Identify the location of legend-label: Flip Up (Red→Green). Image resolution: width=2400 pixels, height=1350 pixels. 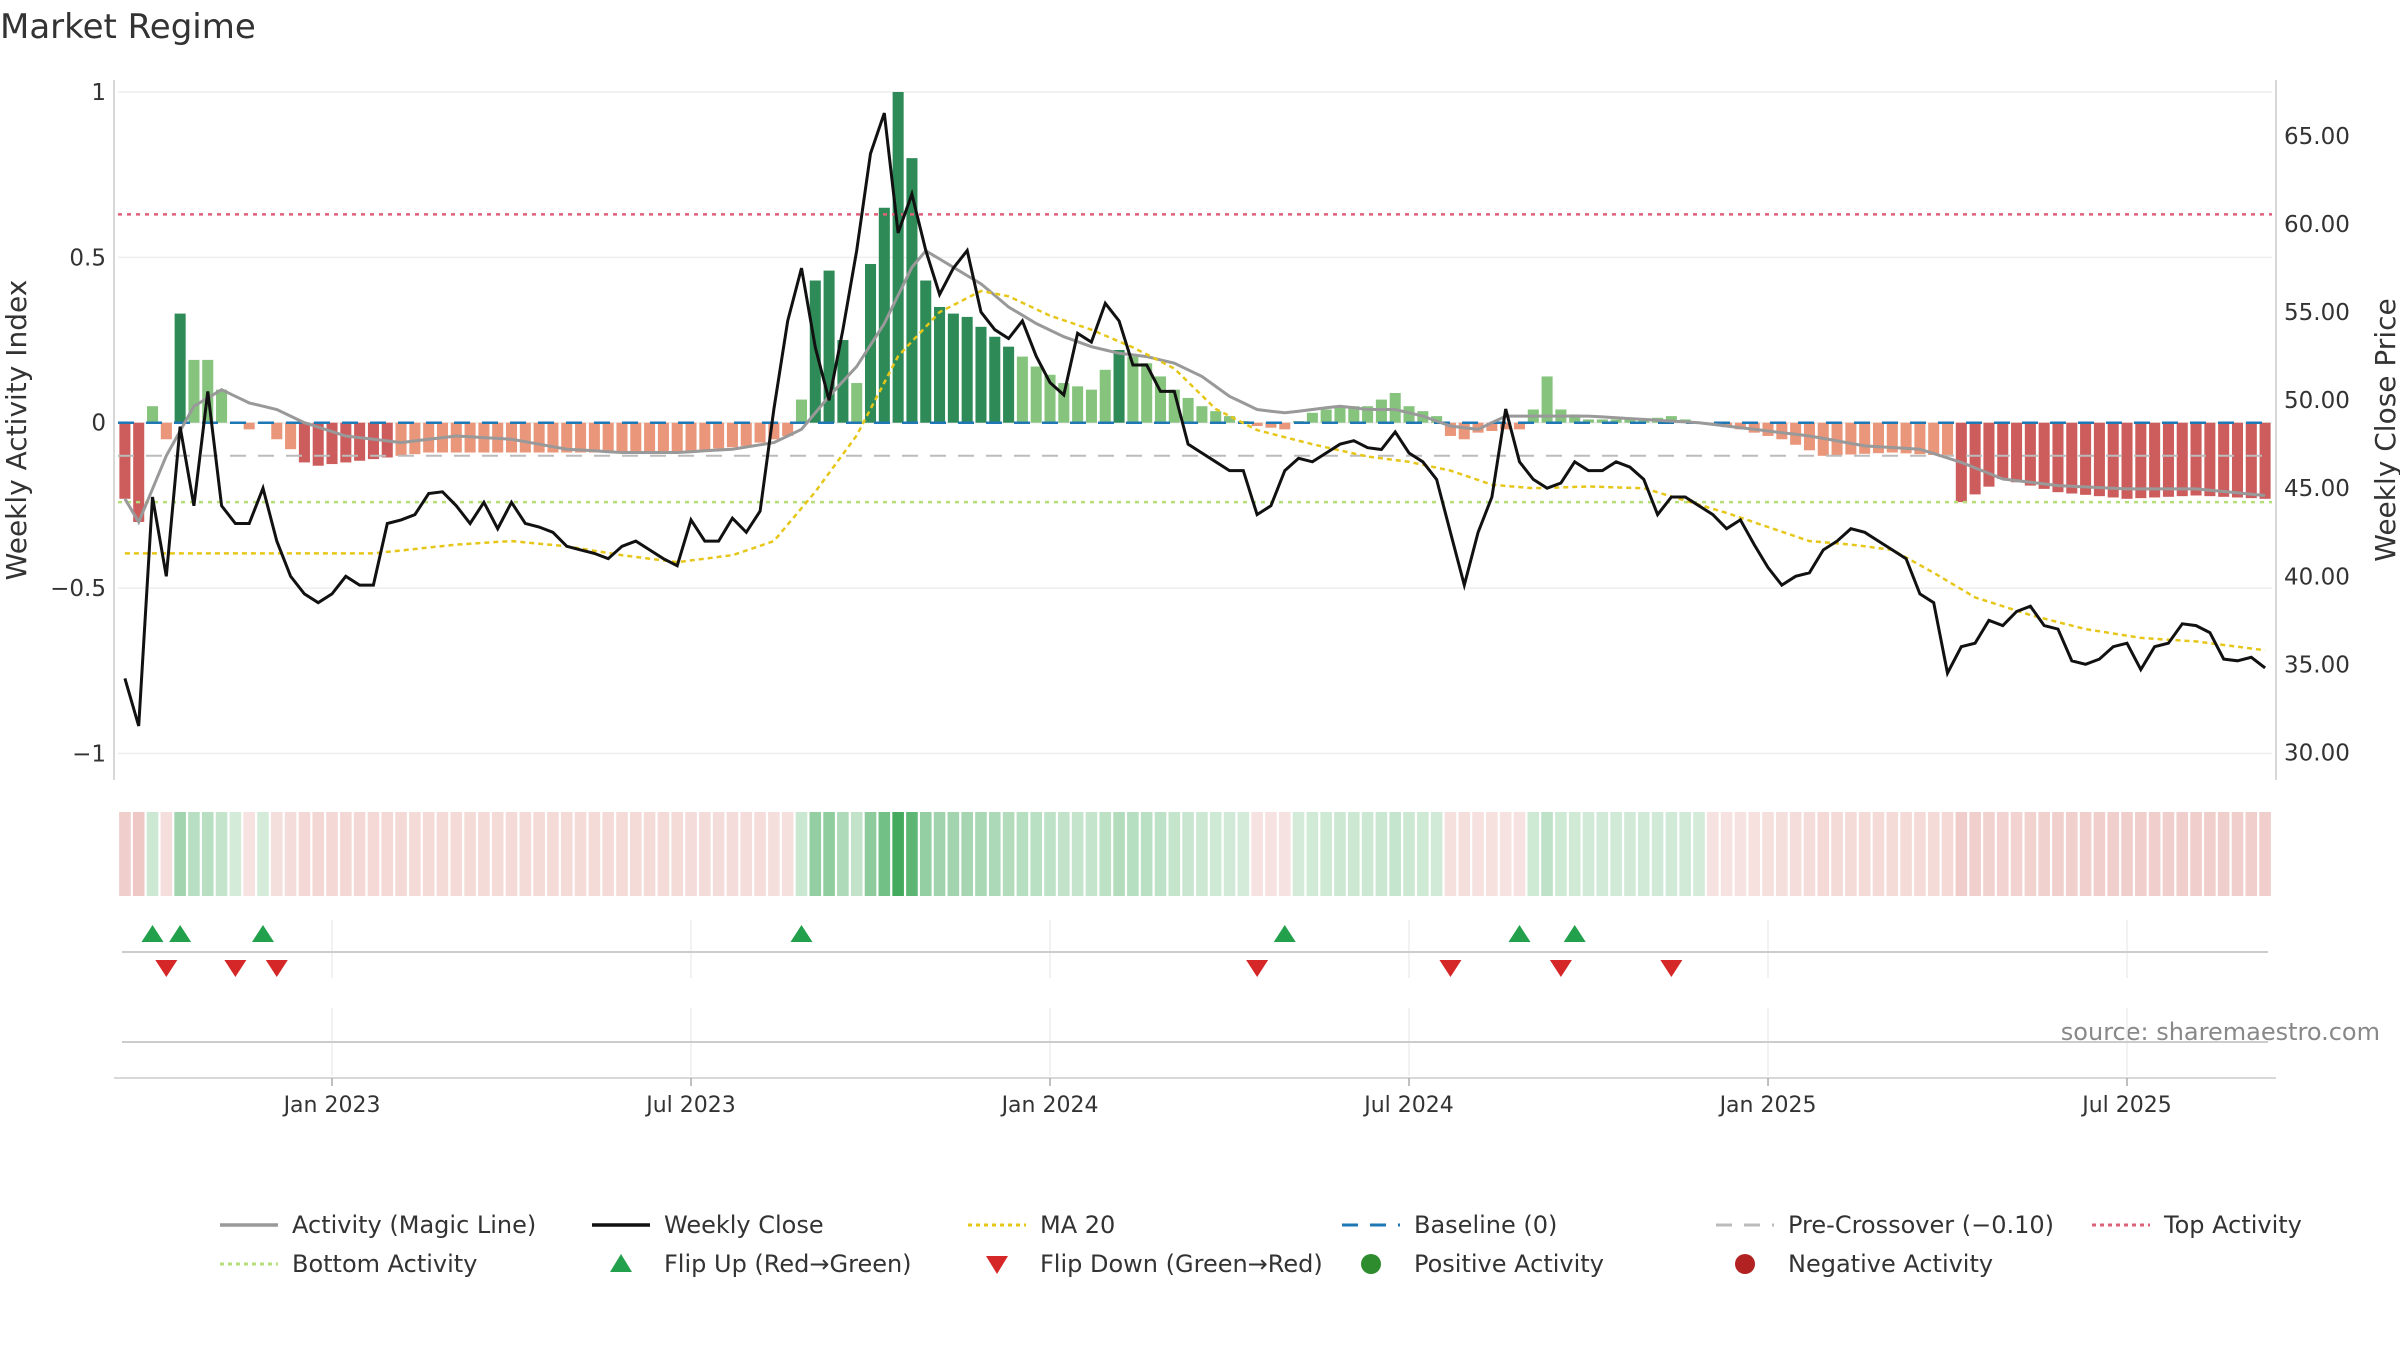
(788, 1264).